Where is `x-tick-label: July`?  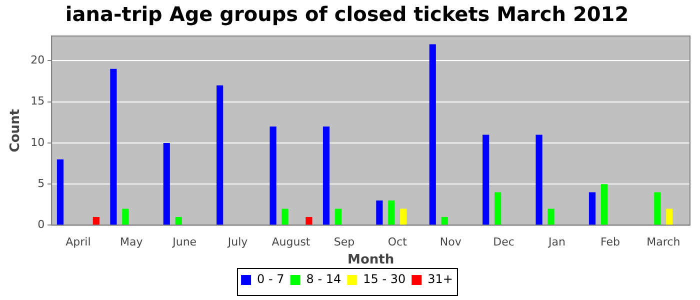
x-tick-label: July is located at coordinates (237, 242).